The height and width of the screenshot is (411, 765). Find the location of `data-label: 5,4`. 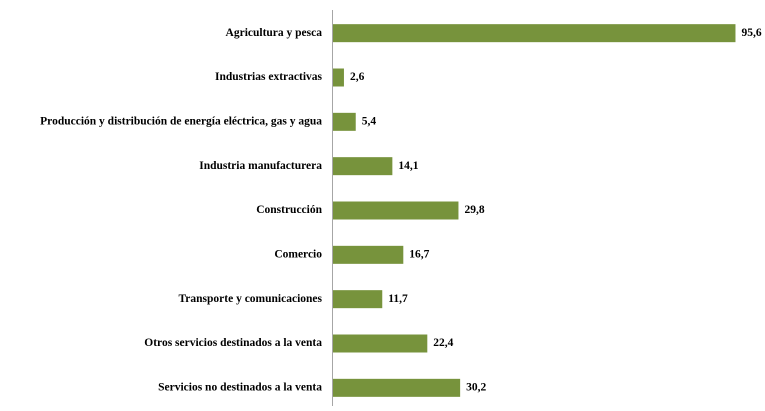

data-label: 5,4 is located at coordinates (369, 121).